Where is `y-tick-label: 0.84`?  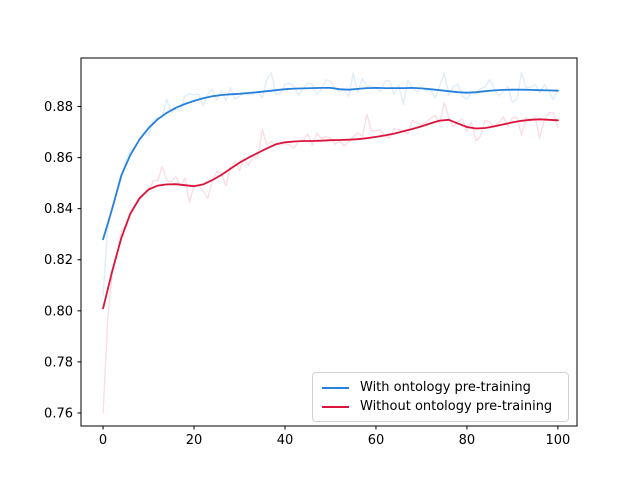
y-tick-label: 0.84 is located at coordinates (58, 209).